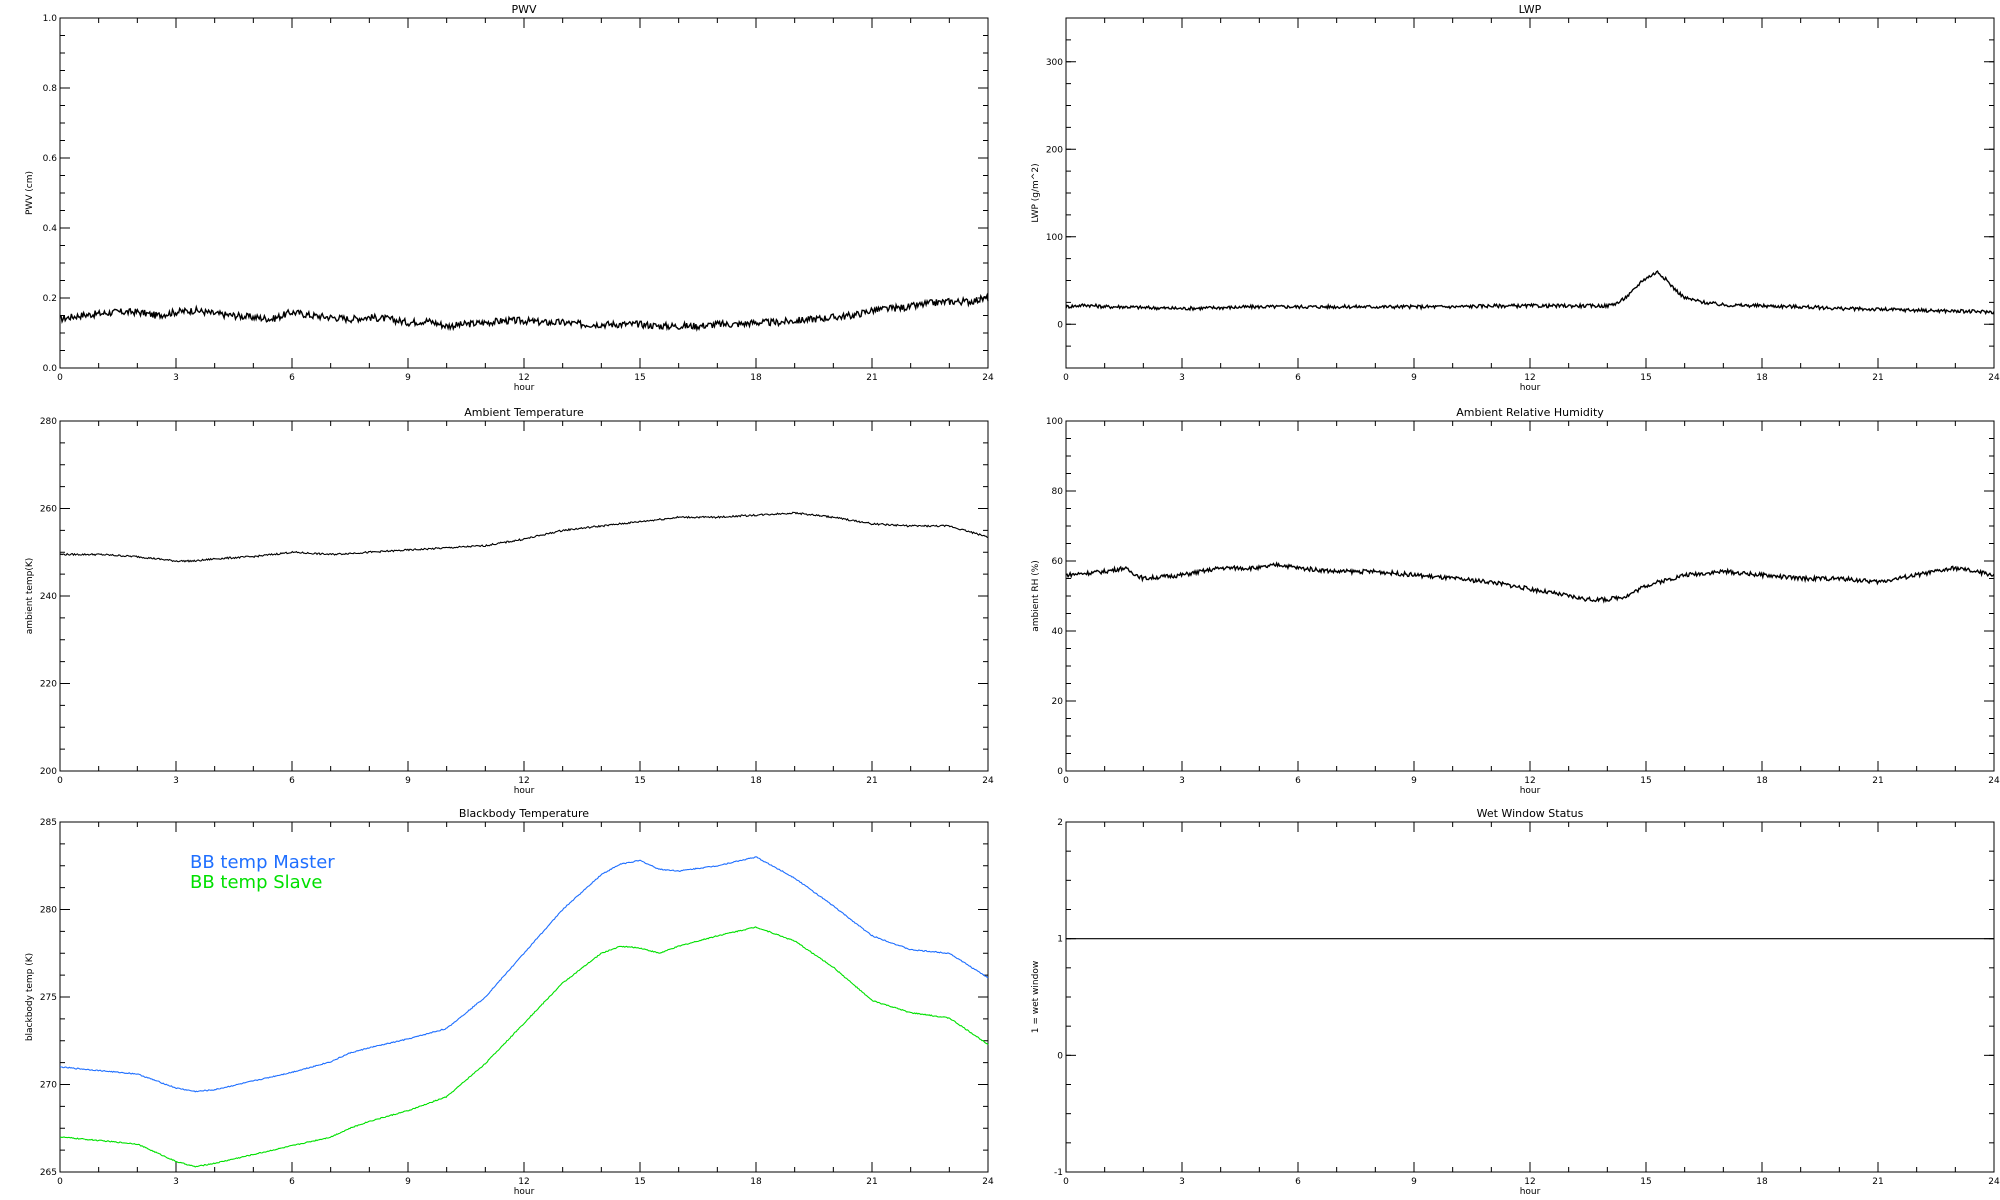 Image resolution: width=2000 pixels, height=1200 pixels. Describe the element at coordinates (50, 229) in the screenshot. I see `y-tick-label: 0.4` at that location.